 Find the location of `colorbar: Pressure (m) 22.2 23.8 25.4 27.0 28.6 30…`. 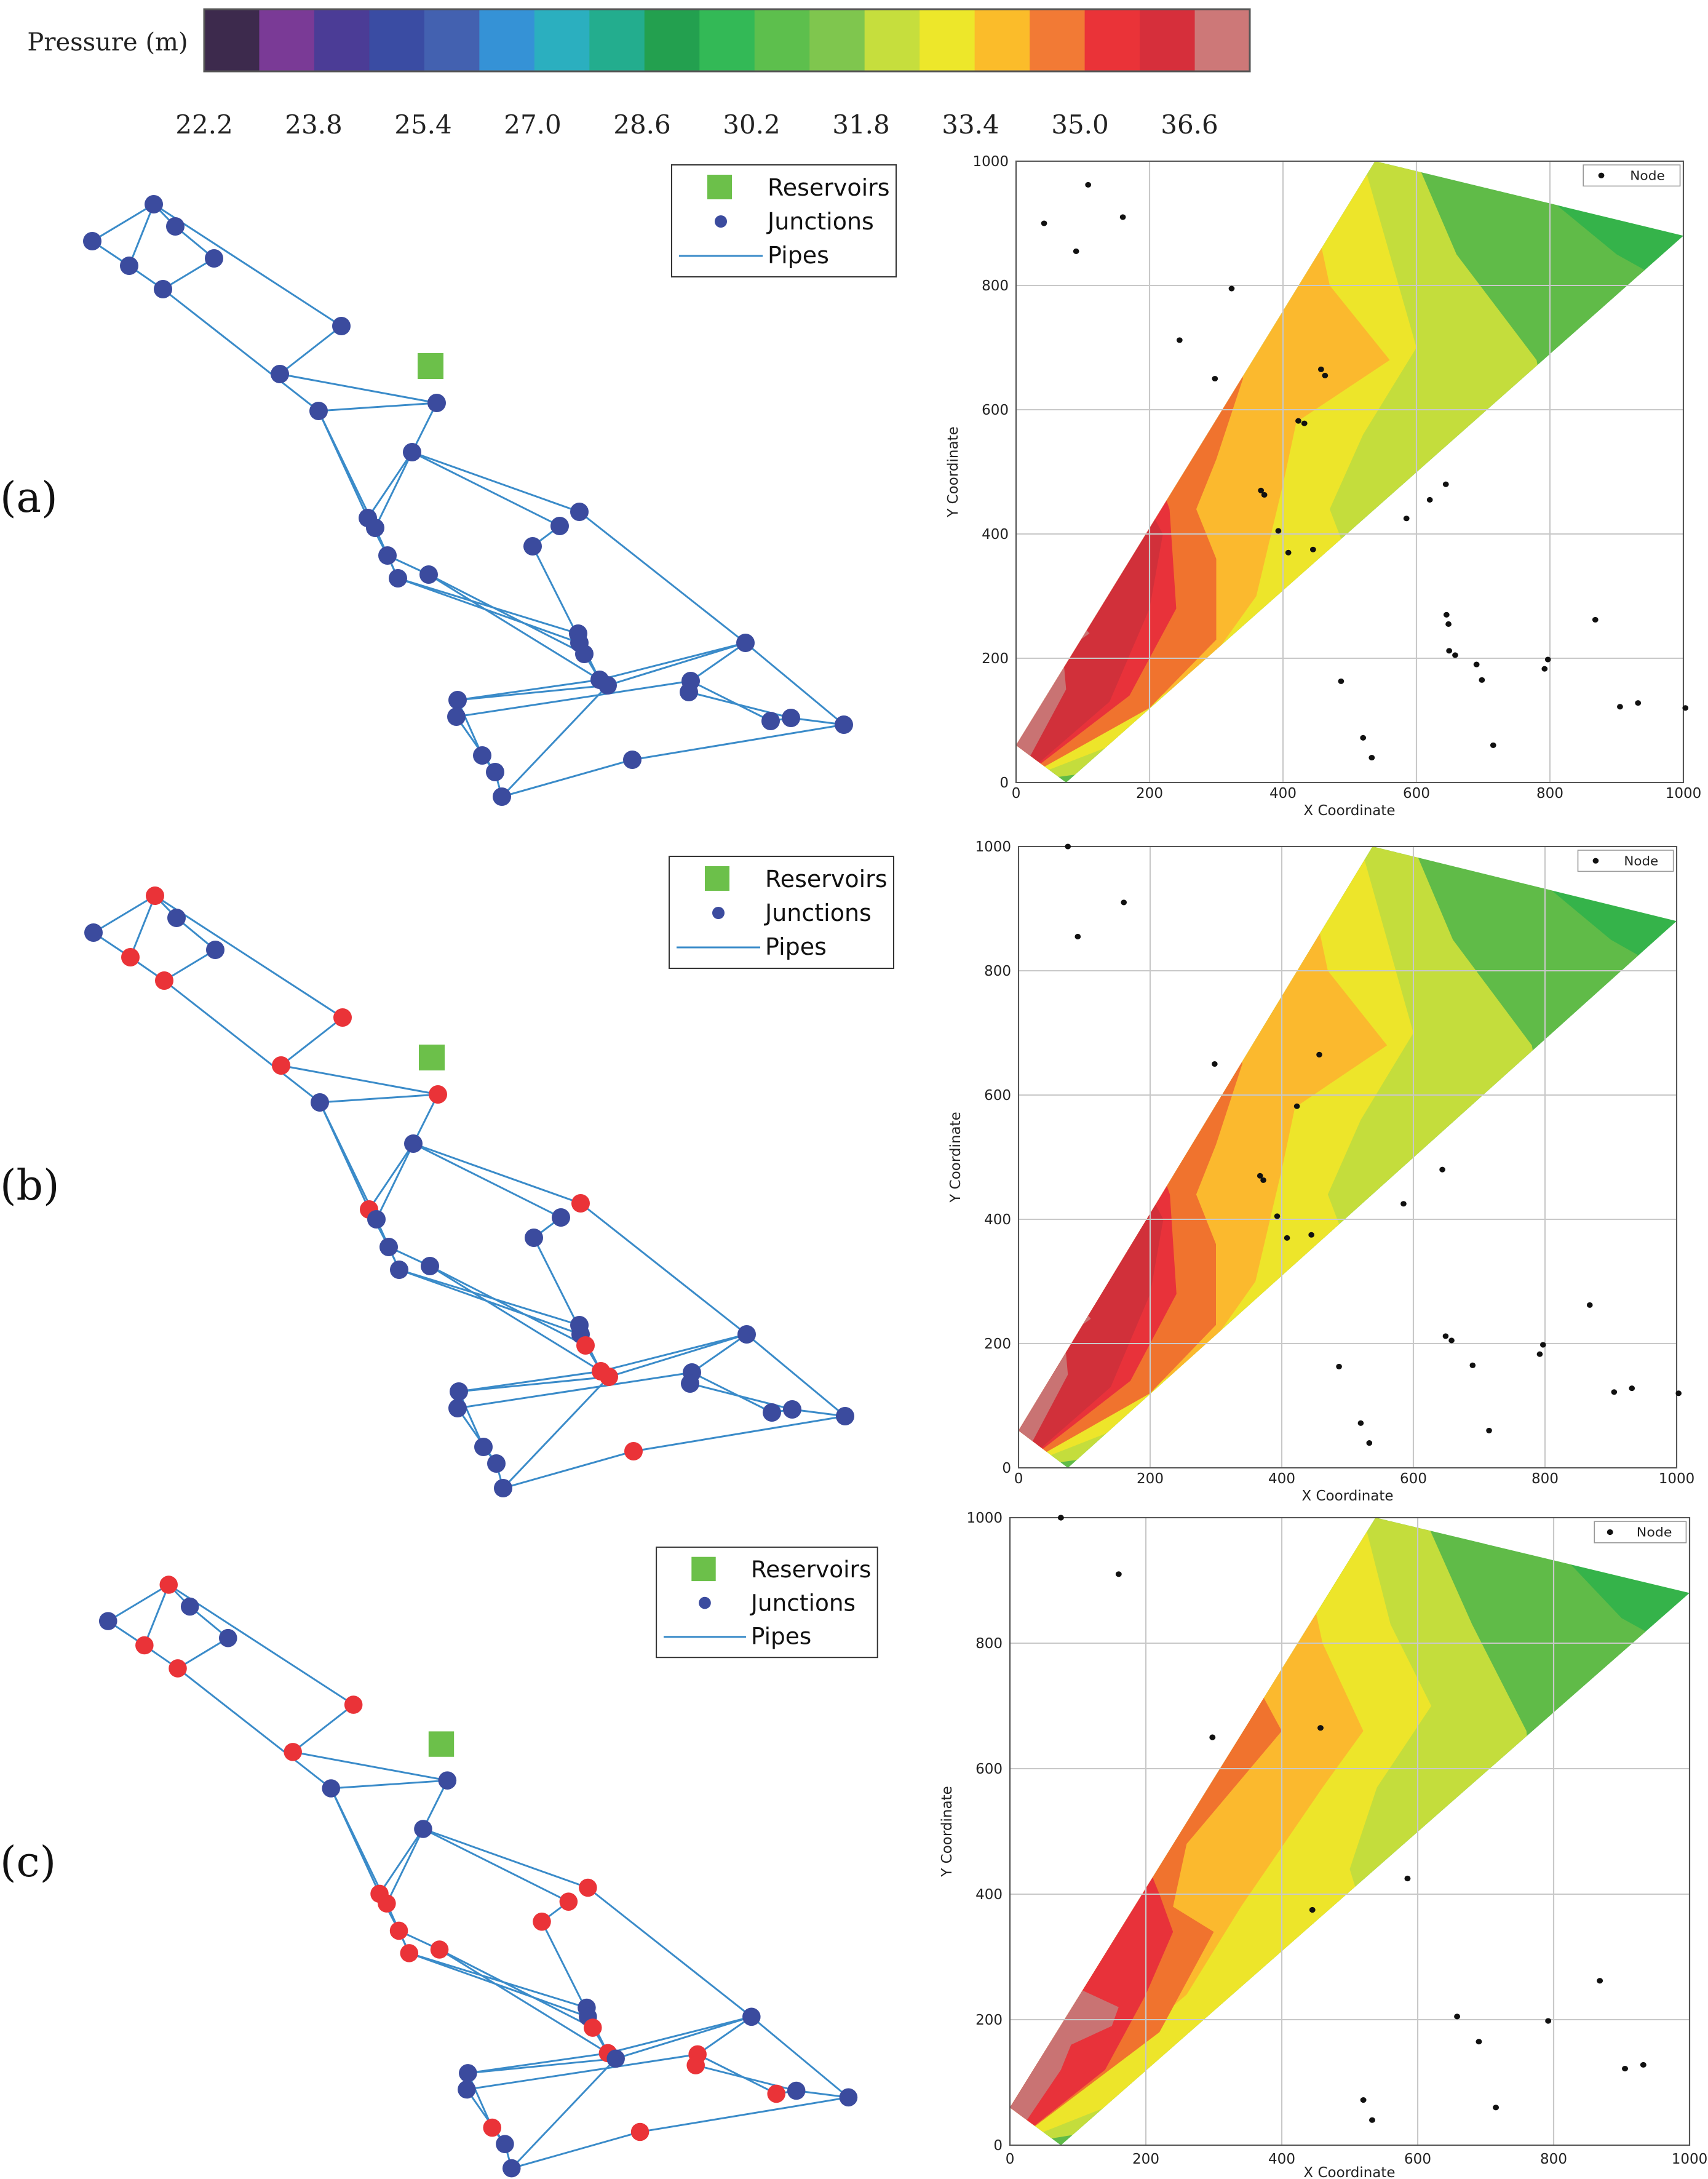

colorbar: Pressure (m) 22.2 23.8 25.4 27.0 28.6 30… is located at coordinates (639, 74).